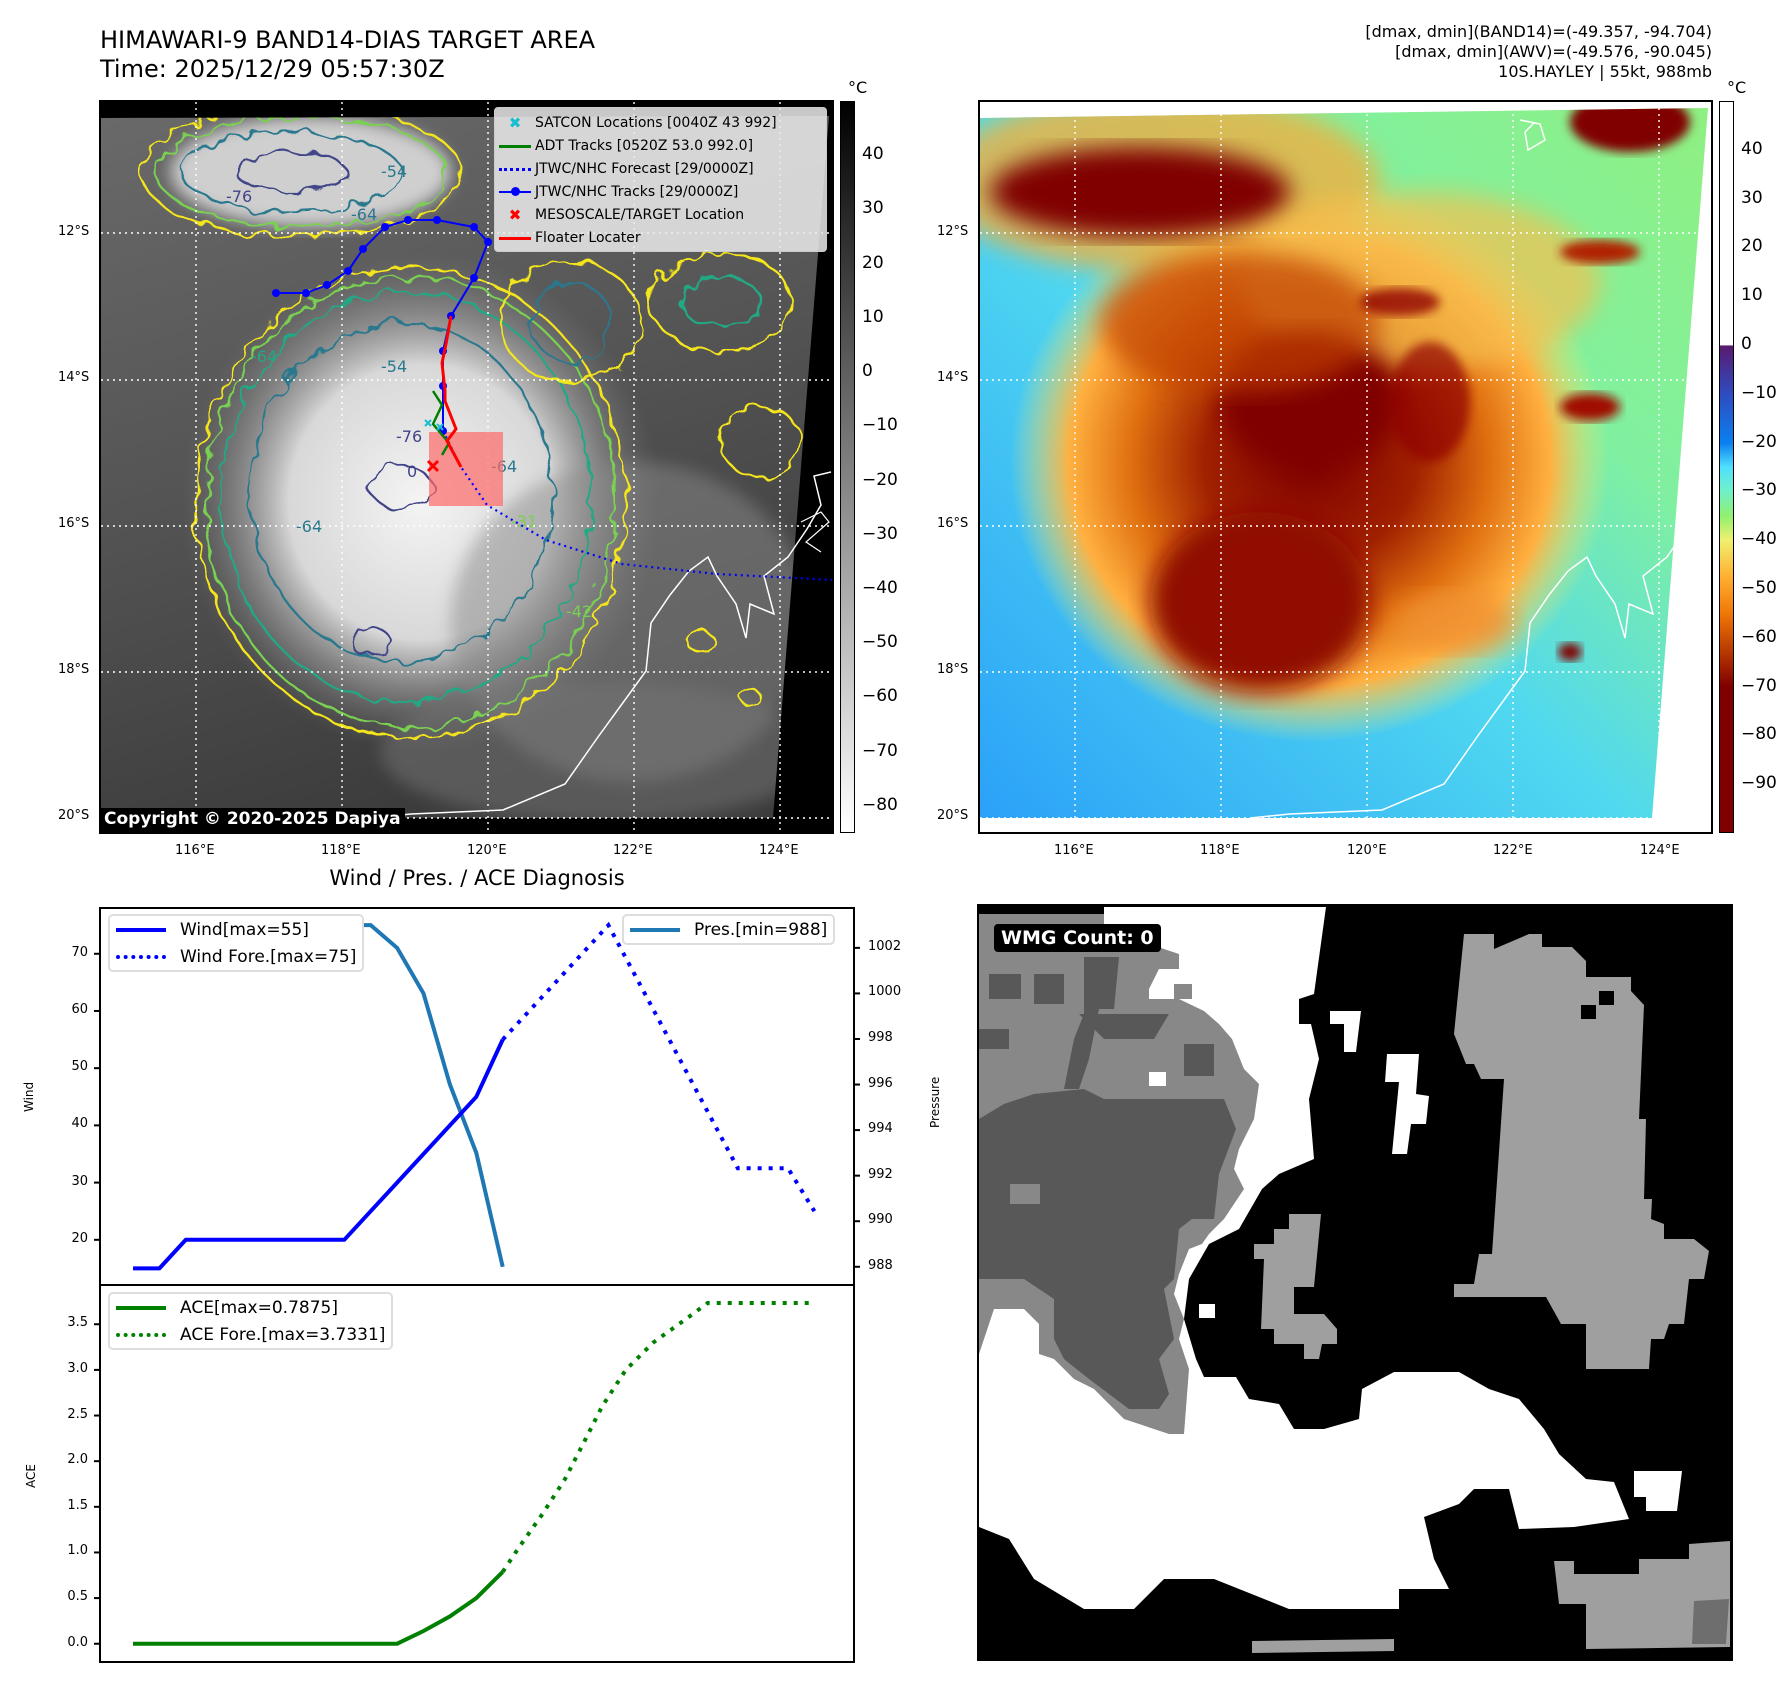  Describe the element at coordinates (1759, 783) in the screenshot. I see `colorbar-tick-label: −90` at that location.